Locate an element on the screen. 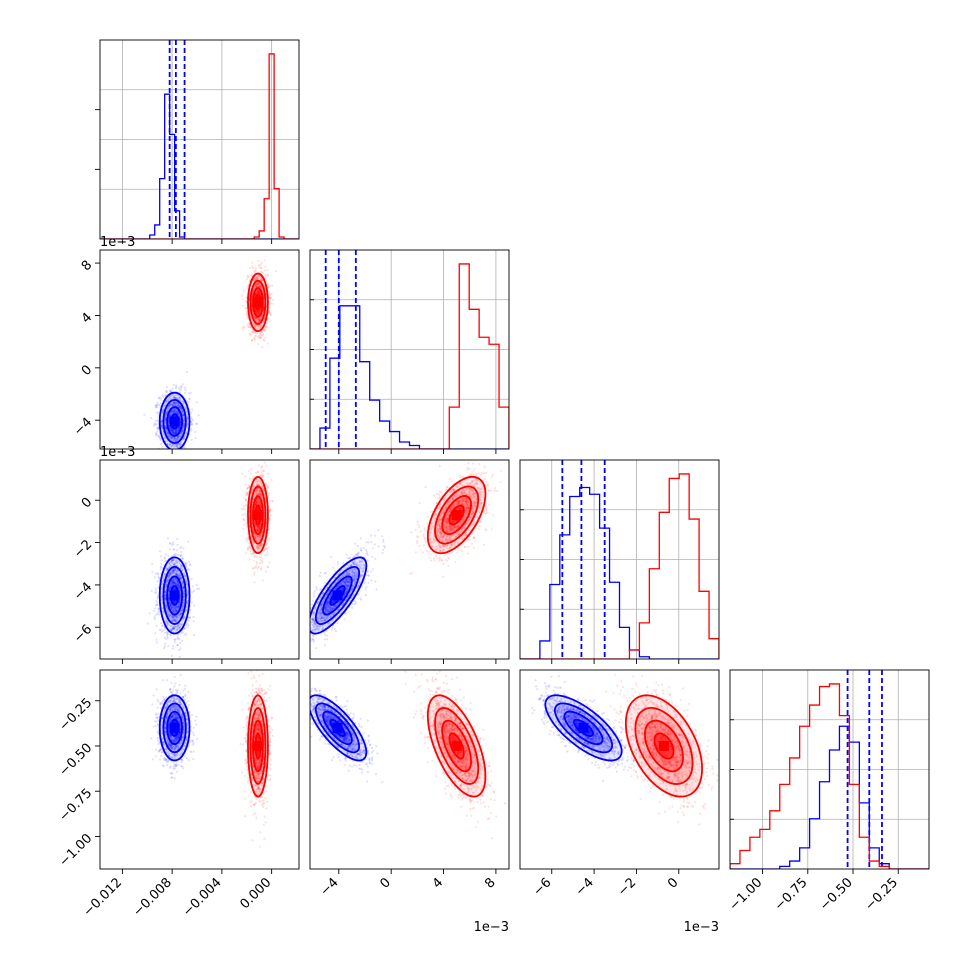 This screenshot has width=970, height=970. hist-red is located at coordinates (409, 356).